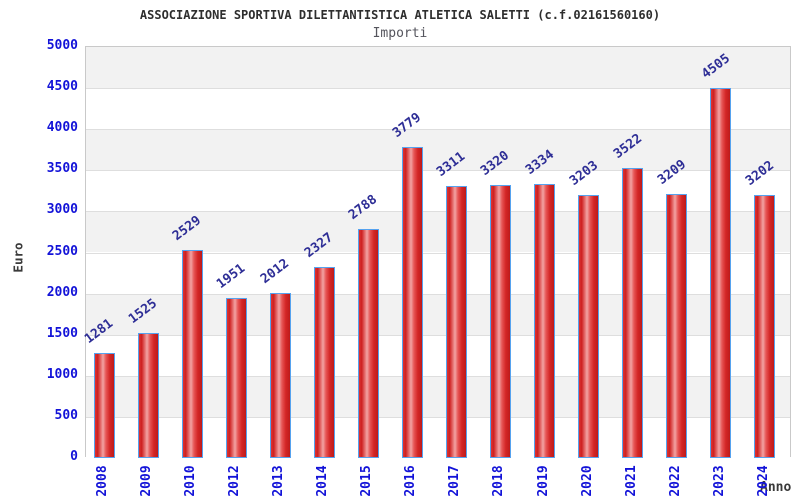 The width and height of the screenshot is (800, 500). Describe the element at coordinates (400, 33) in the screenshot. I see `chart-subtitle: Importi` at that location.